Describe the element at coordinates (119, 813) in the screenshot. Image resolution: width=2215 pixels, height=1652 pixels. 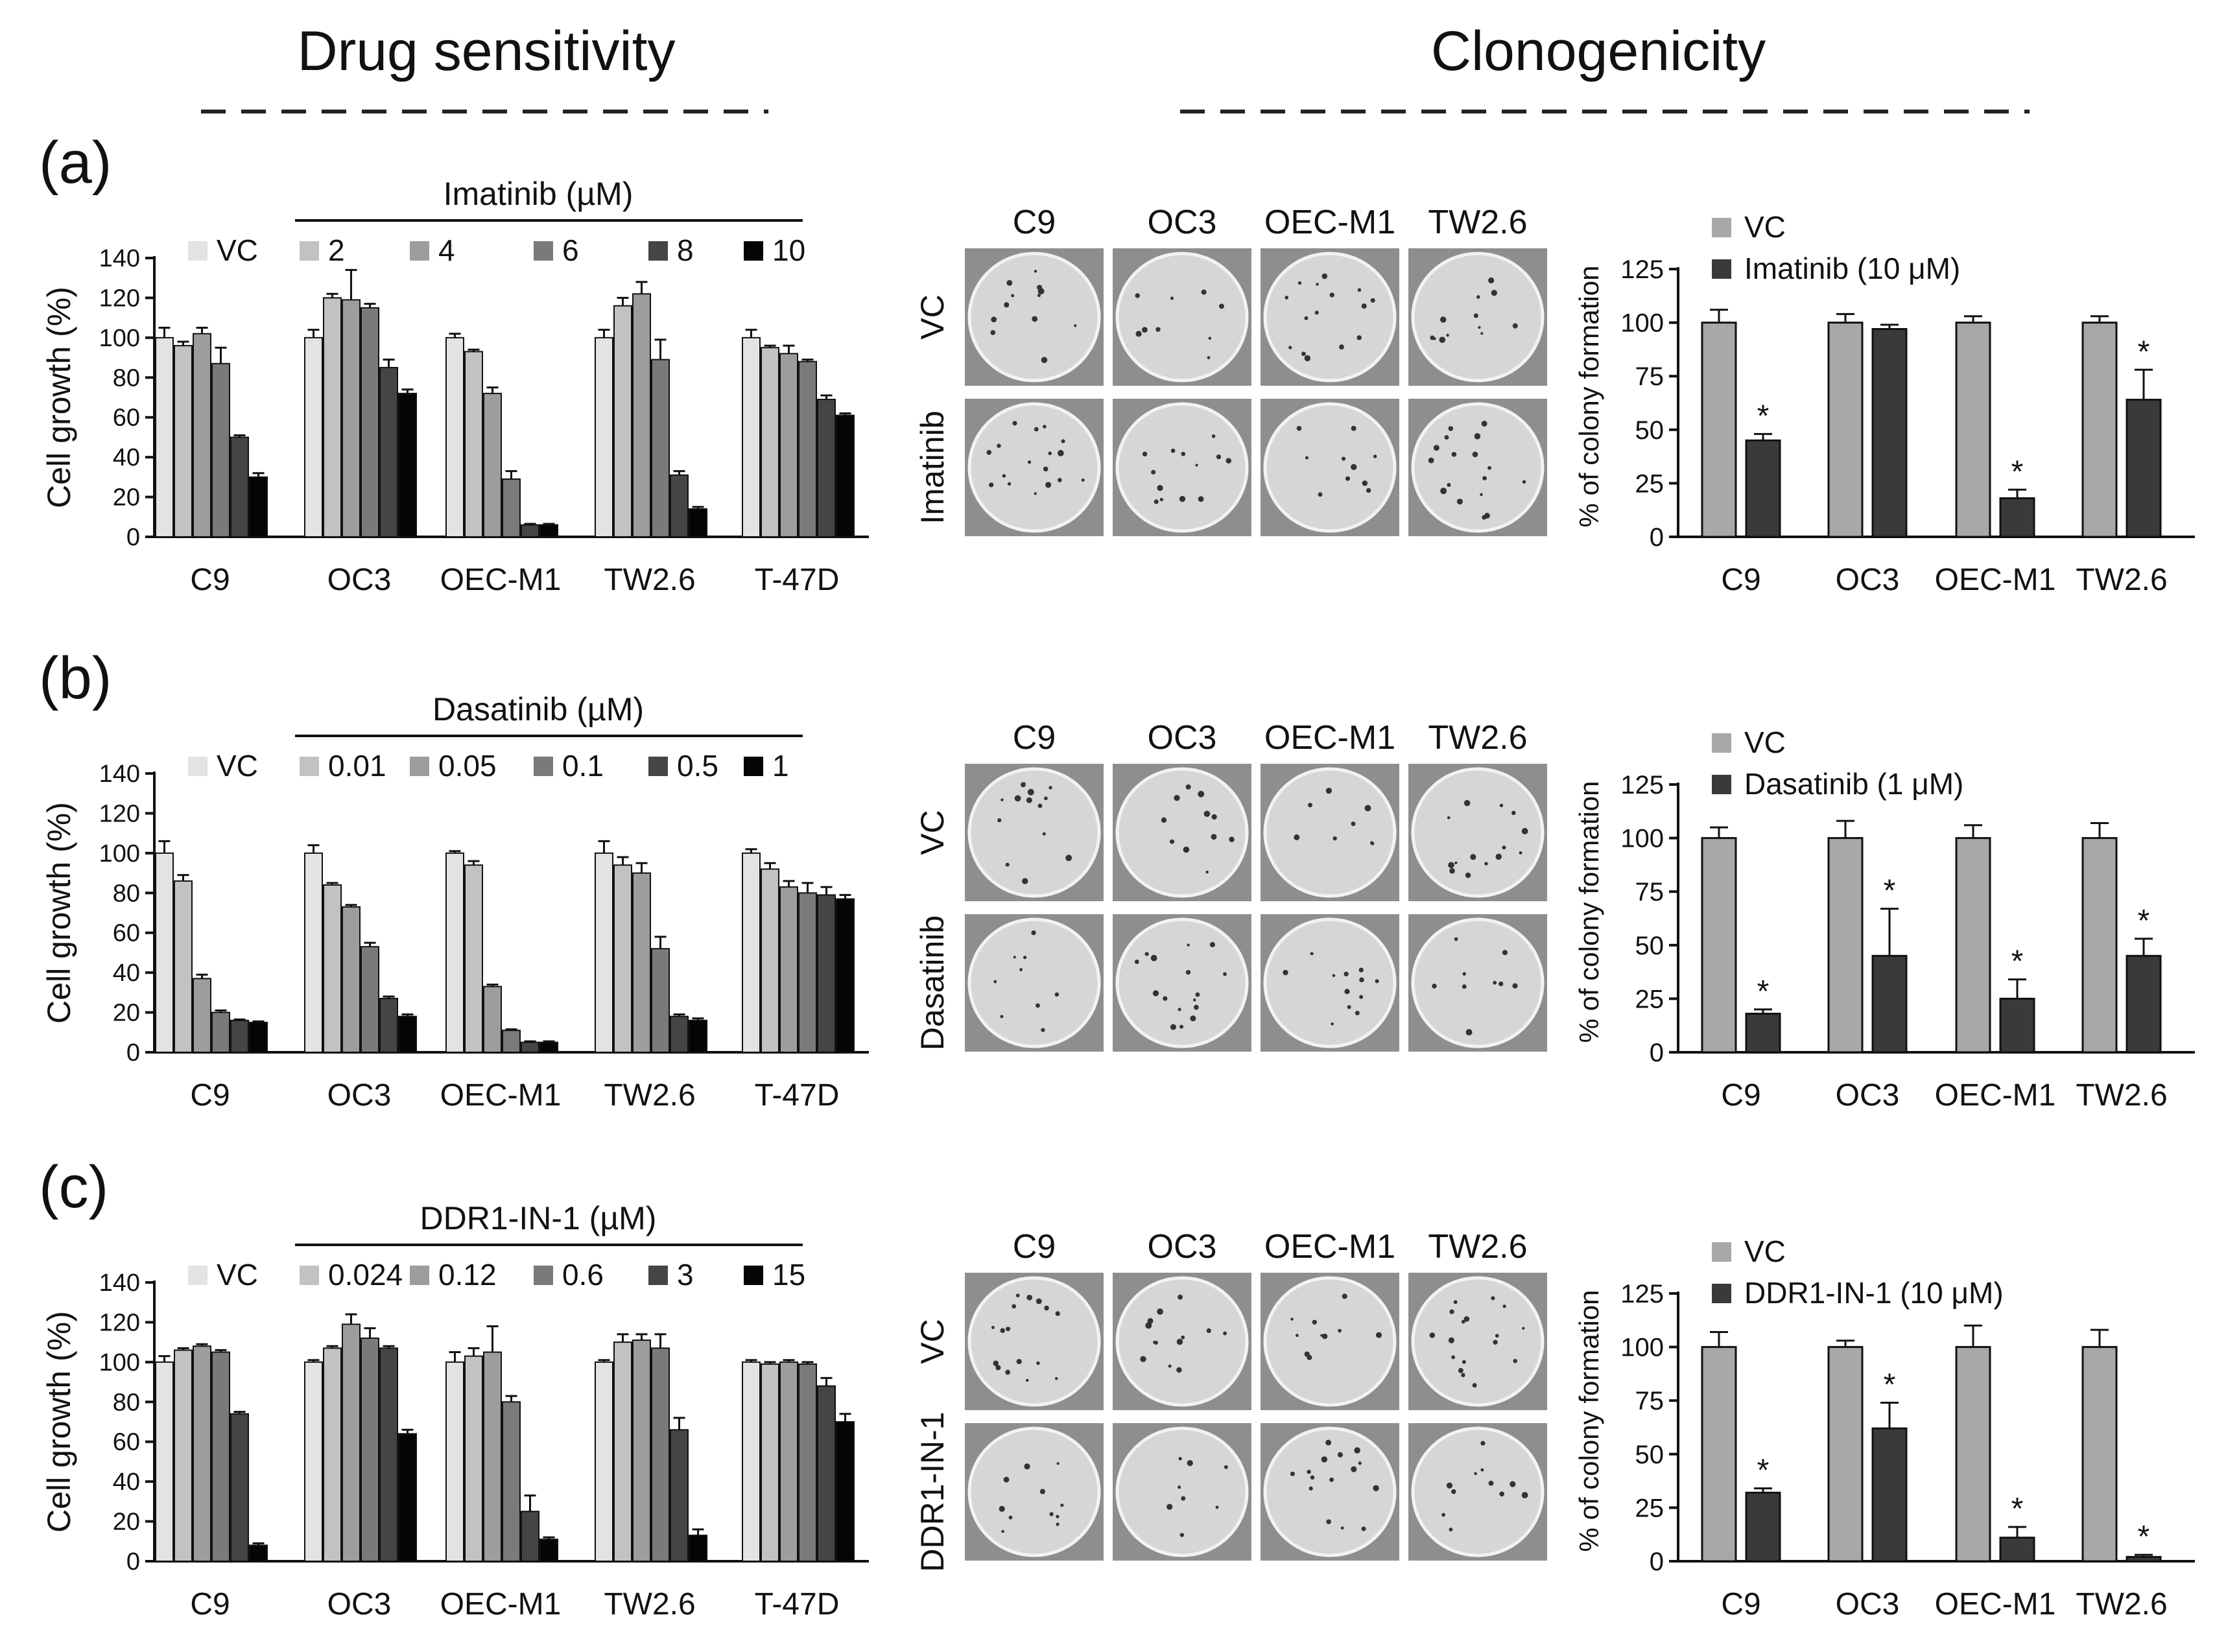
I see `y-tick-label: 120` at that location.